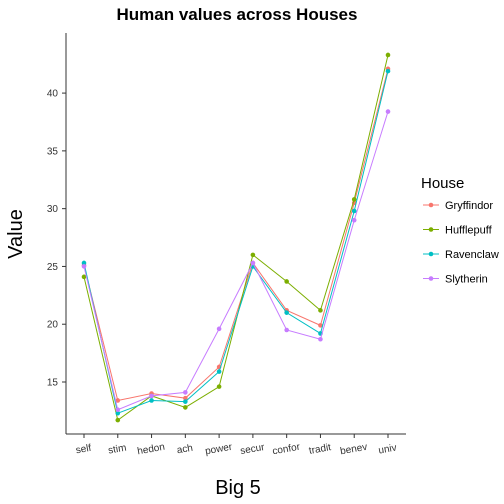 The image size is (504, 504). Describe the element at coordinates (218, 450) in the screenshot. I see `x-tick-label-power: power` at that location.